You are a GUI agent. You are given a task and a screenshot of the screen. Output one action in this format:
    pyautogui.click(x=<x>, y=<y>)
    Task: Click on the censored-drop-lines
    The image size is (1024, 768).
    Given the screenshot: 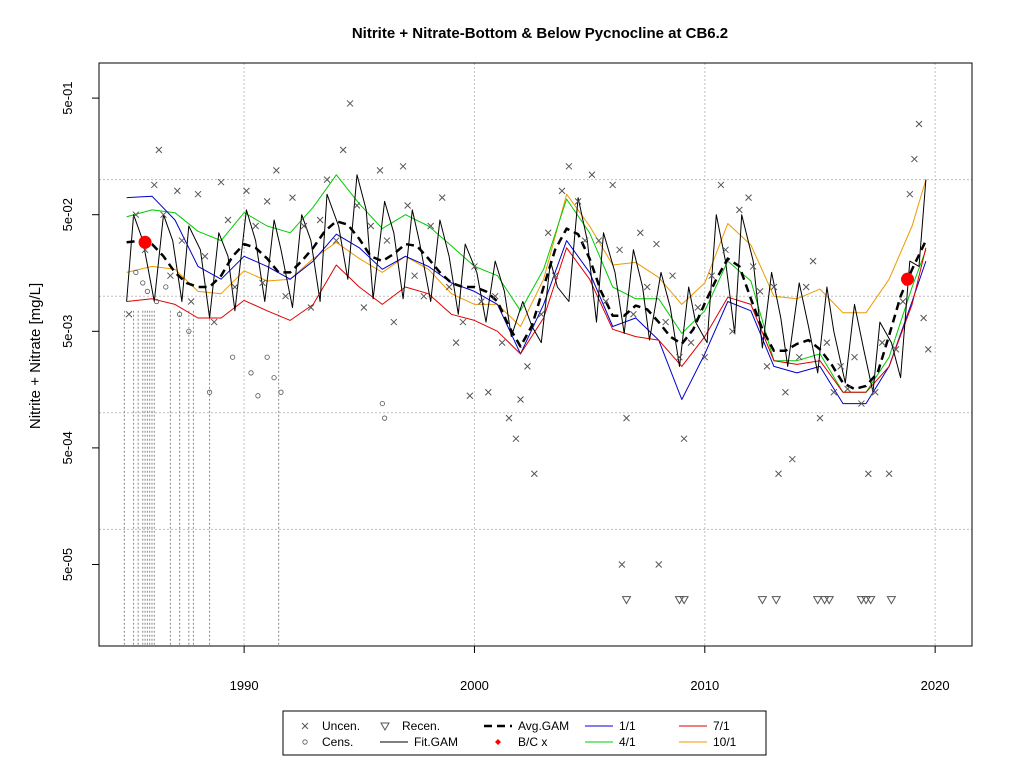 What is the action you would take?
    pyautogui.click(x=201, y=478)
    